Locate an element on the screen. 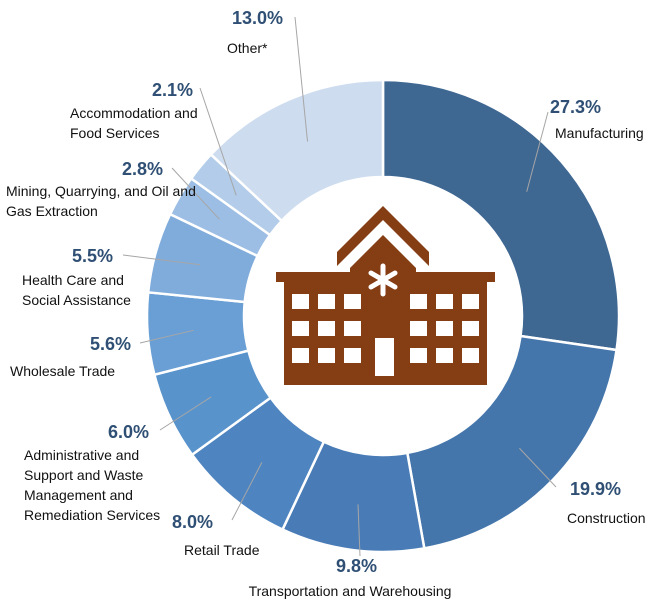 The width and height of the screenshot is (667, 602). category-label: Construction is located at coordinates (606, 518).